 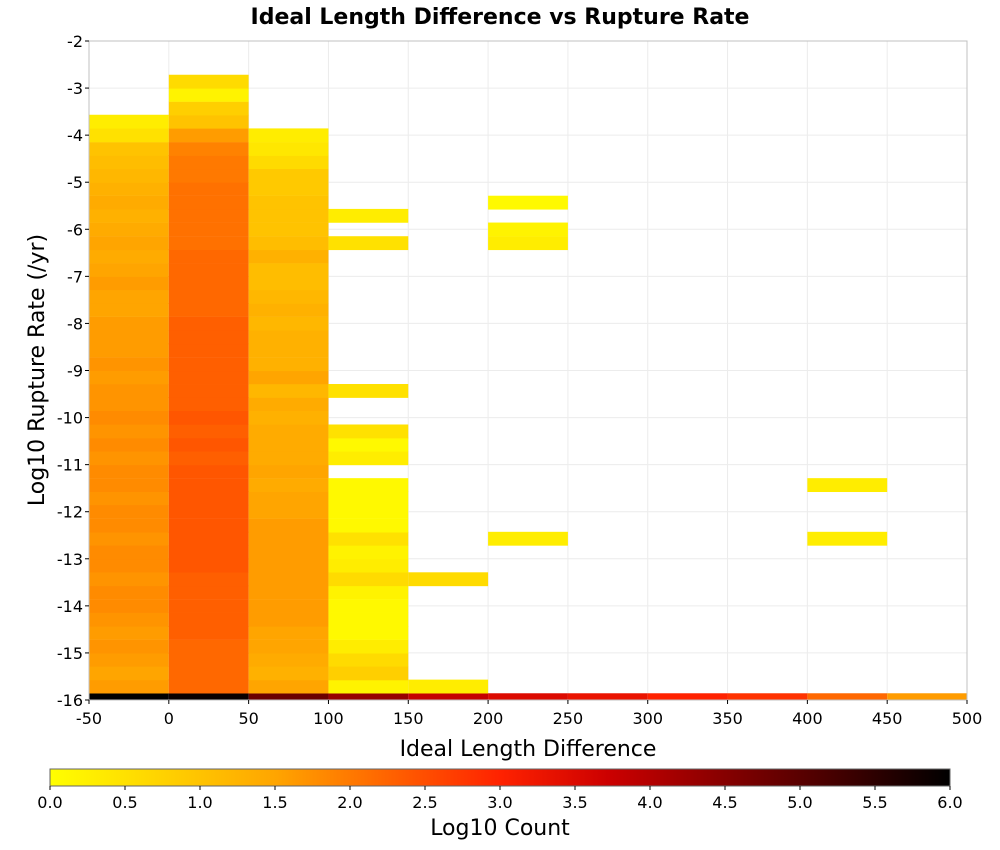 What do you see at coordinates (568, 718) in the screenshot?
I see `x-tick-label: 250` at bounding box center [568, 718].